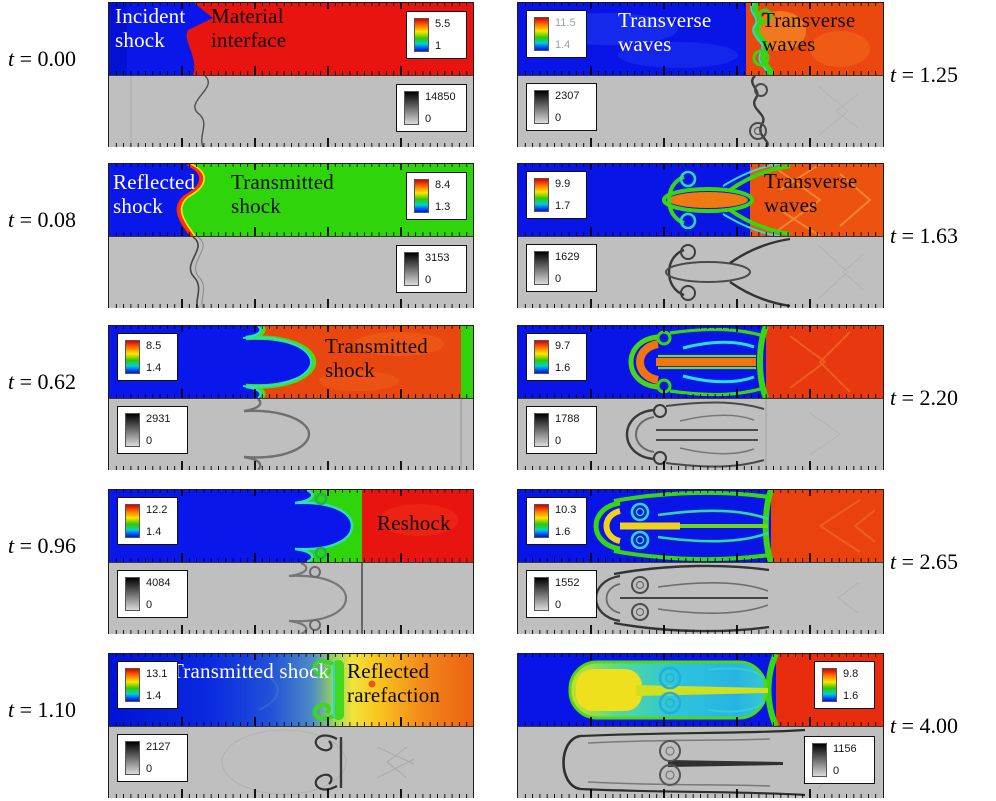 The height and width of the screenshot is (801, 996). I want to click on annotation-reflected-shock: Reflected shock, so click(154, 194).